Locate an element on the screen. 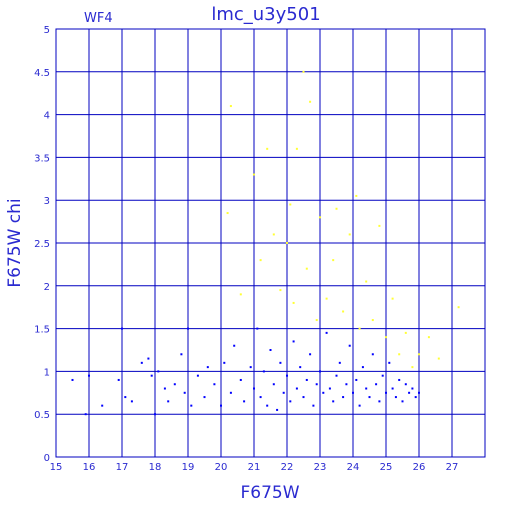 The image size is (512, 512). x-tick-label: 26 is located at coordinates (419, 467).